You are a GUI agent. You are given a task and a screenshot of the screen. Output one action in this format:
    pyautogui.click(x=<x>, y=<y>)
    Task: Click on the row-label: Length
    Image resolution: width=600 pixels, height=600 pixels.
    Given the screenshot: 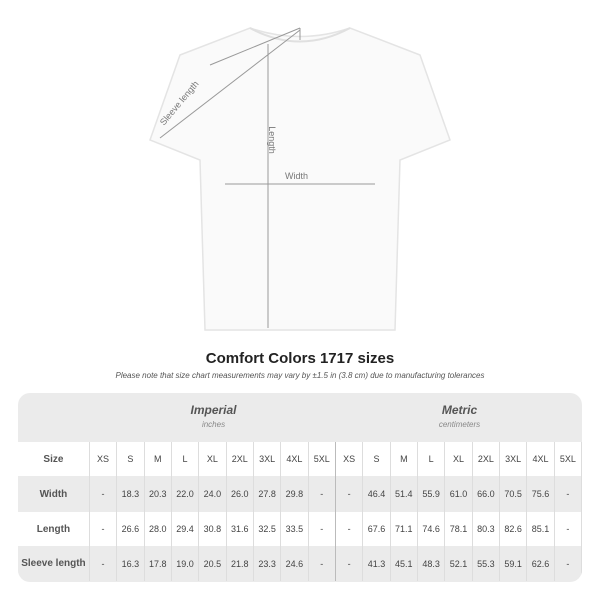 What is the action you would take?
    pyautogui.click(x=54, y=529)
    